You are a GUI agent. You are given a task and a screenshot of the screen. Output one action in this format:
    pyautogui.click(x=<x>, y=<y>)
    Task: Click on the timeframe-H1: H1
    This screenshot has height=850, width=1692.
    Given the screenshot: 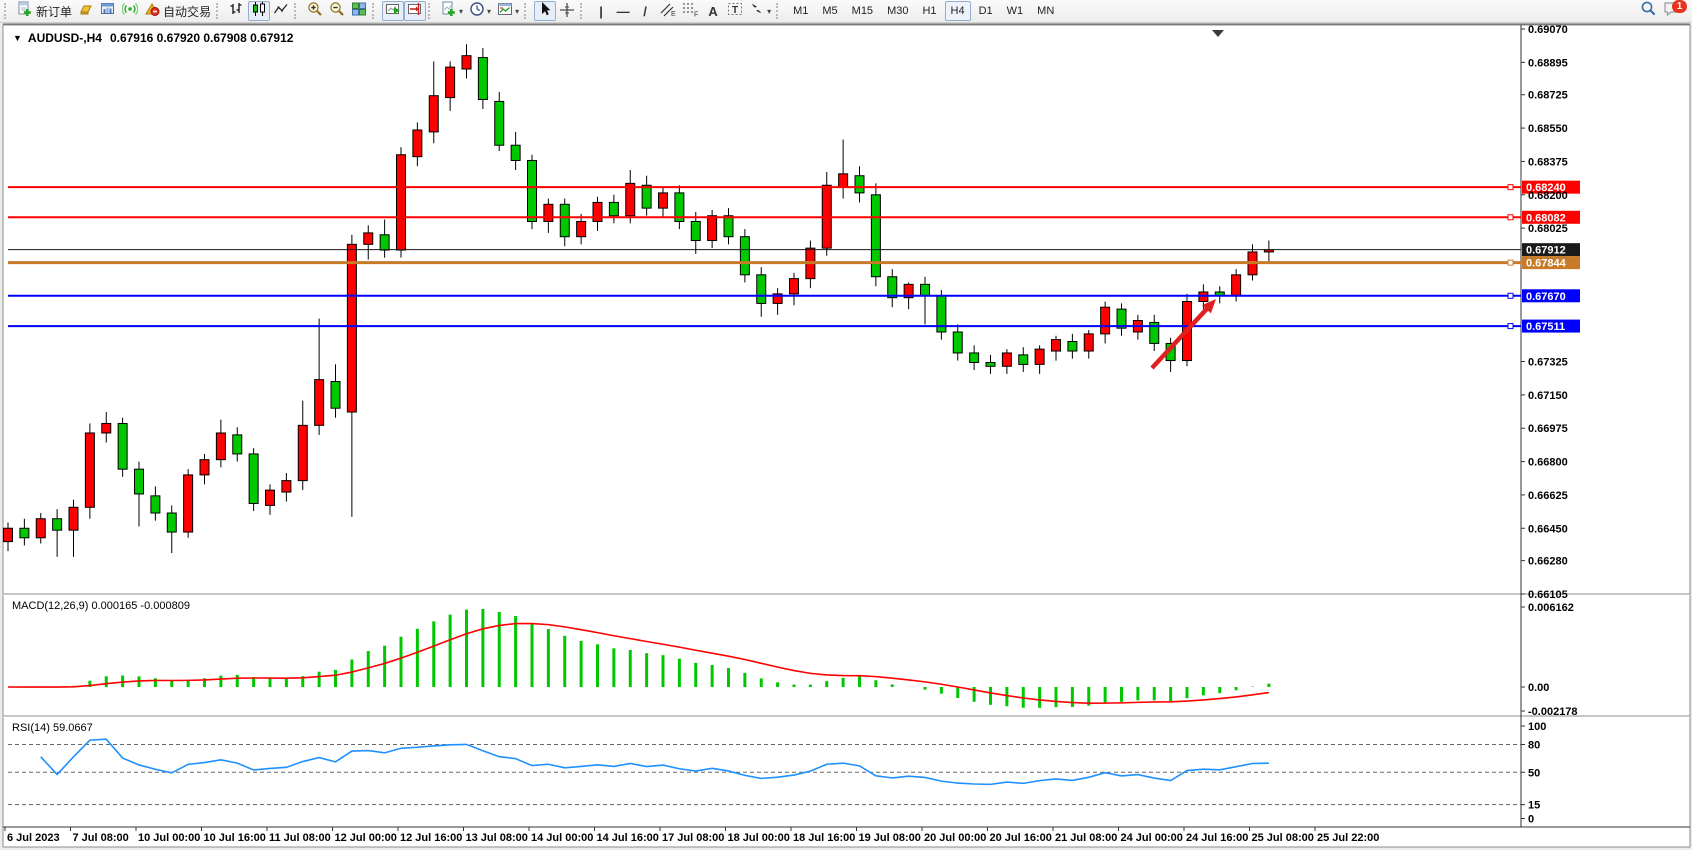 What is the action you would take?
    pyautogui.click(x=929, y=11)
    